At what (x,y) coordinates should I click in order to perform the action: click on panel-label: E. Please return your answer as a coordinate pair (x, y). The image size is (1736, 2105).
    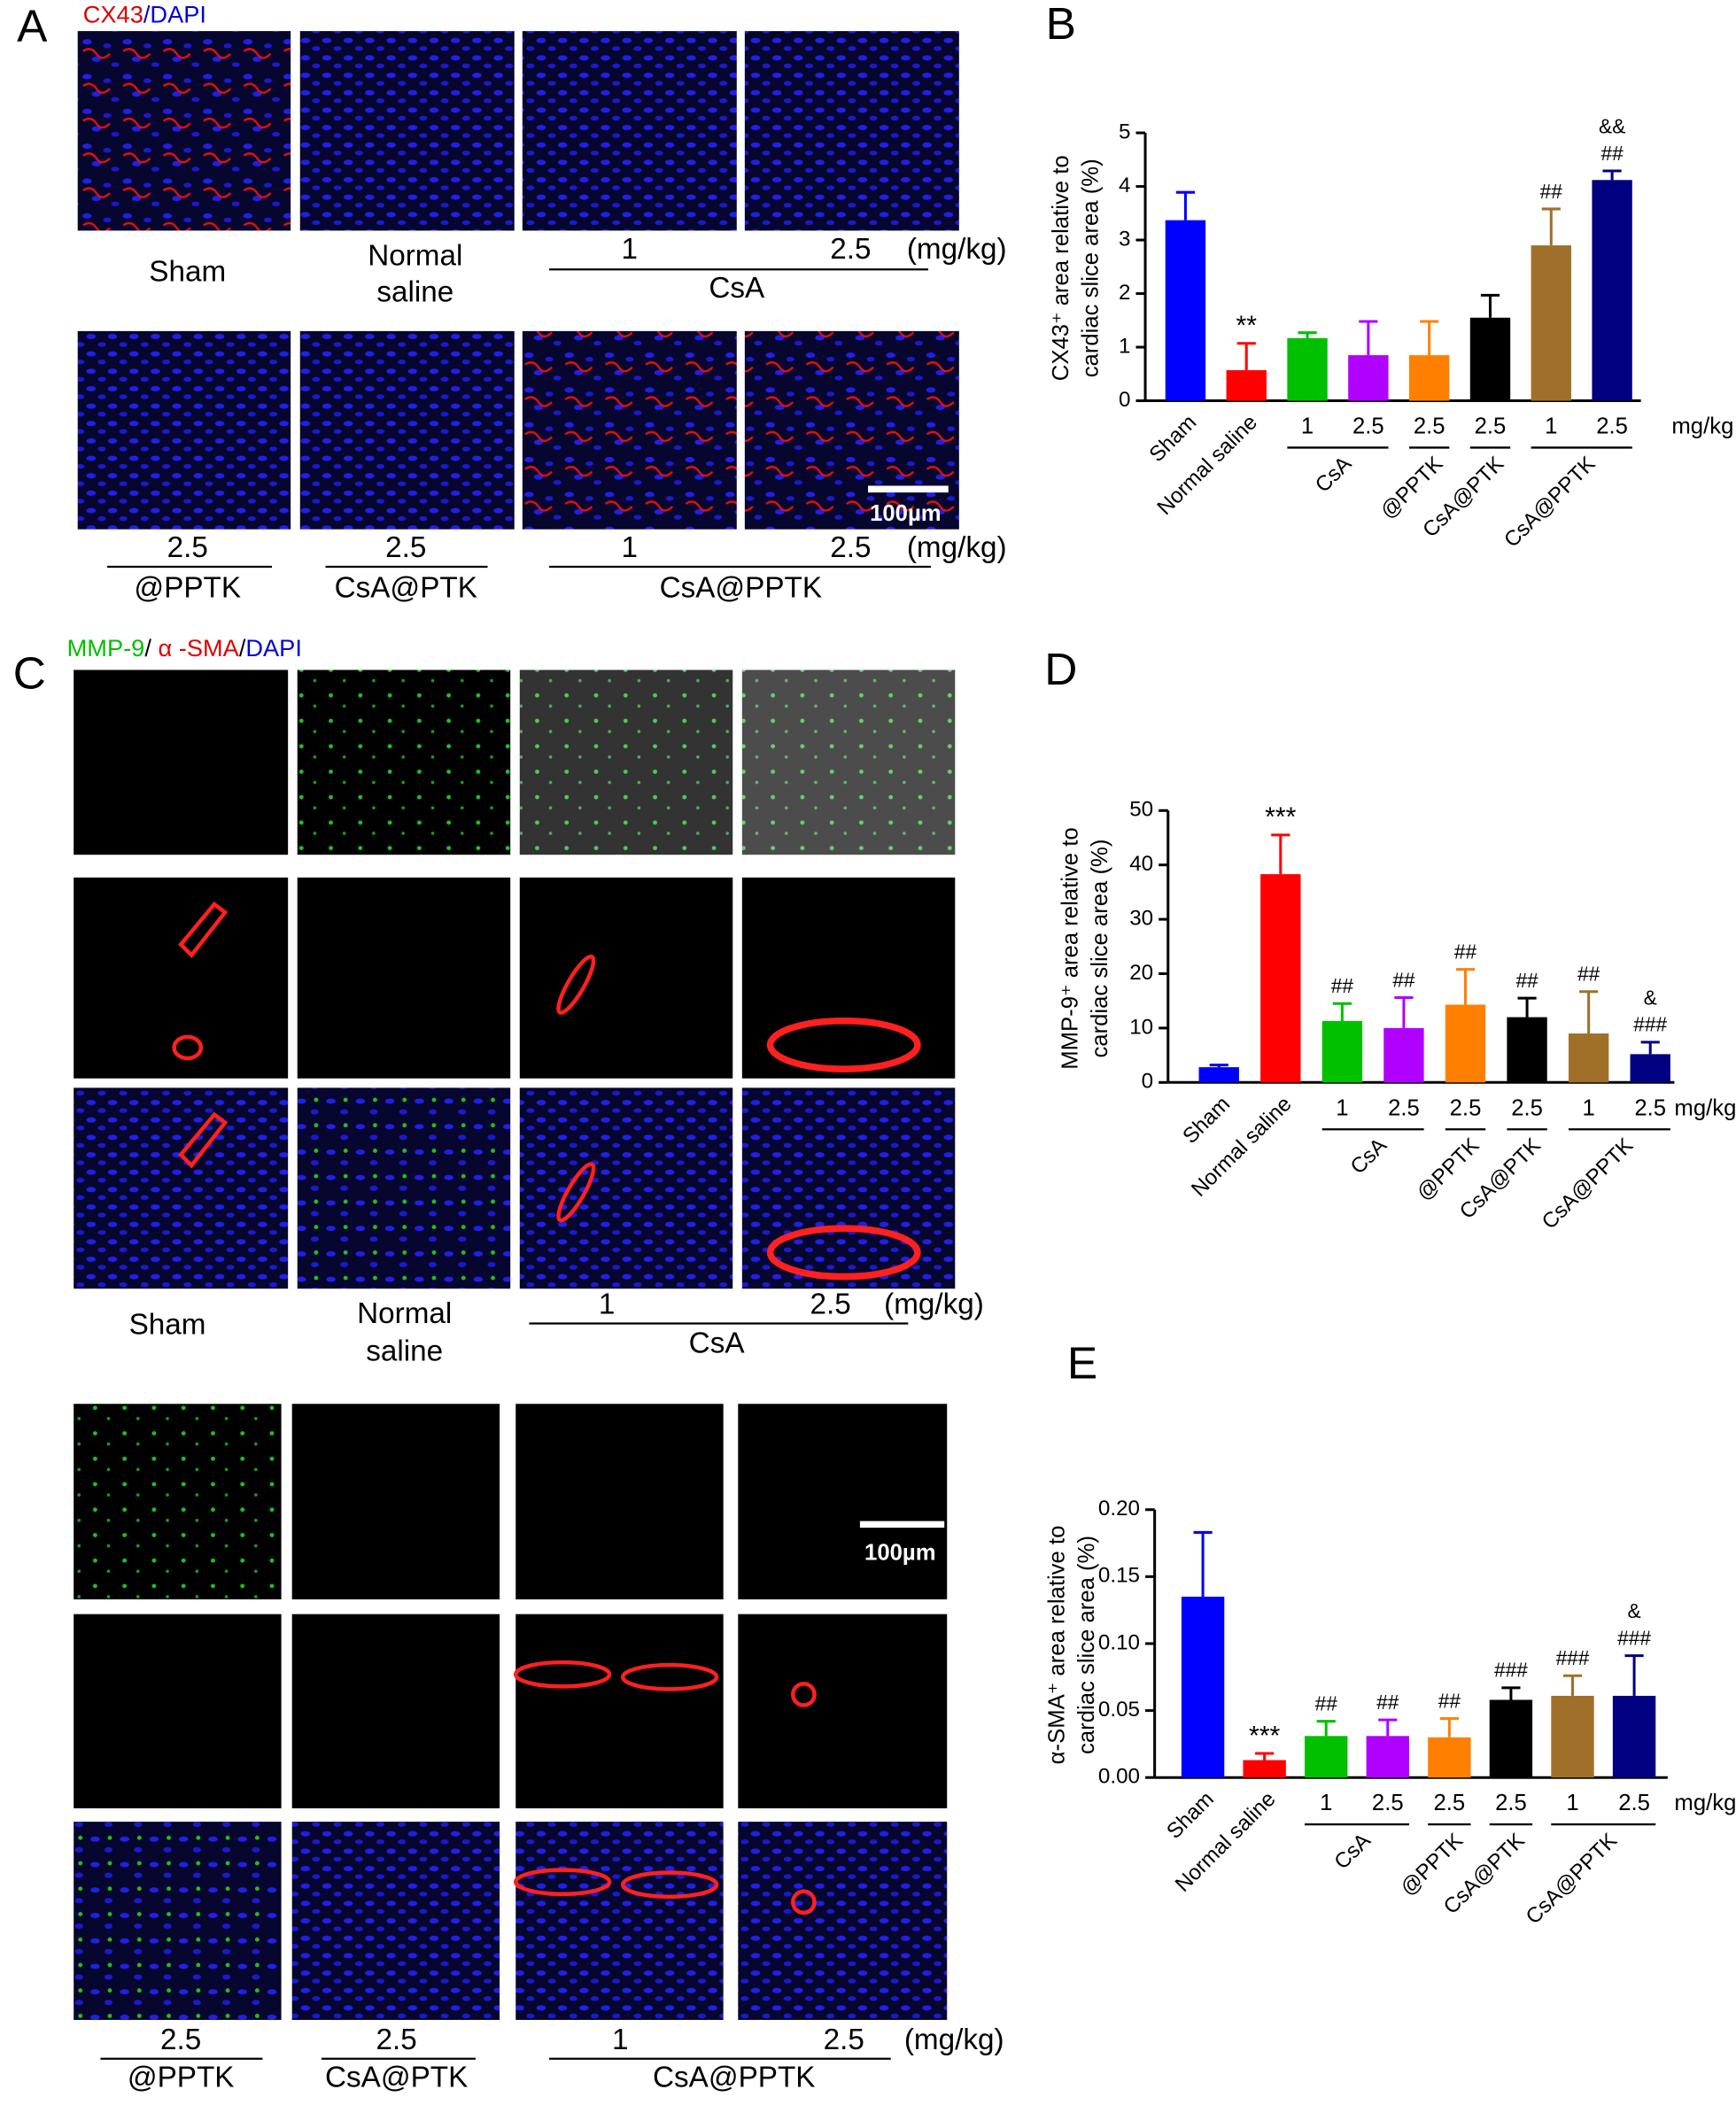
    Looking at the image, I should click on (1082, 1362).